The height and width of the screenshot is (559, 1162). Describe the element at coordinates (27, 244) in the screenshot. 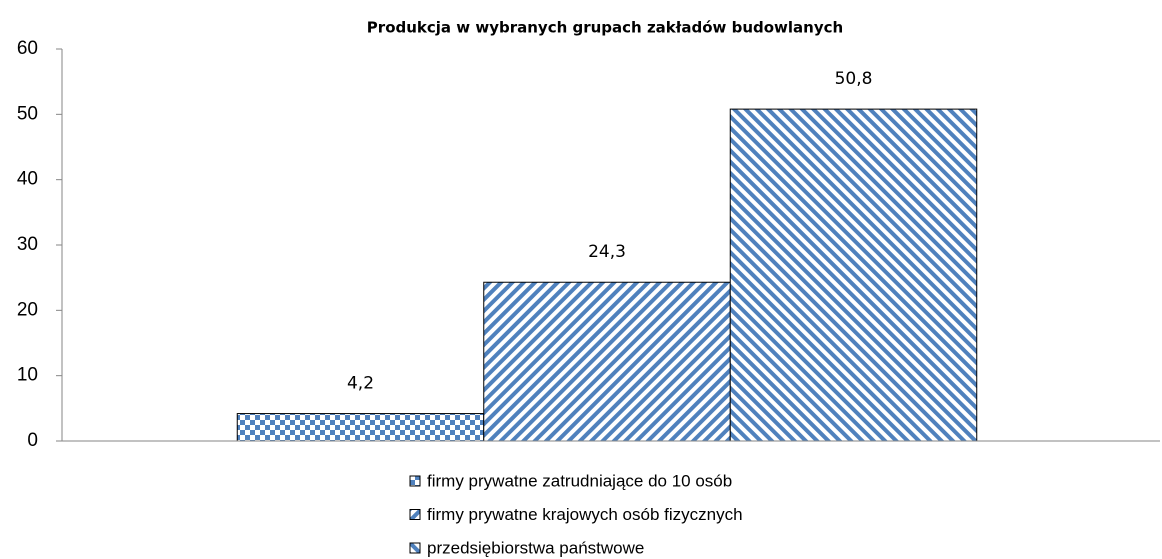

I see `y-tick-label: 30` at that location.